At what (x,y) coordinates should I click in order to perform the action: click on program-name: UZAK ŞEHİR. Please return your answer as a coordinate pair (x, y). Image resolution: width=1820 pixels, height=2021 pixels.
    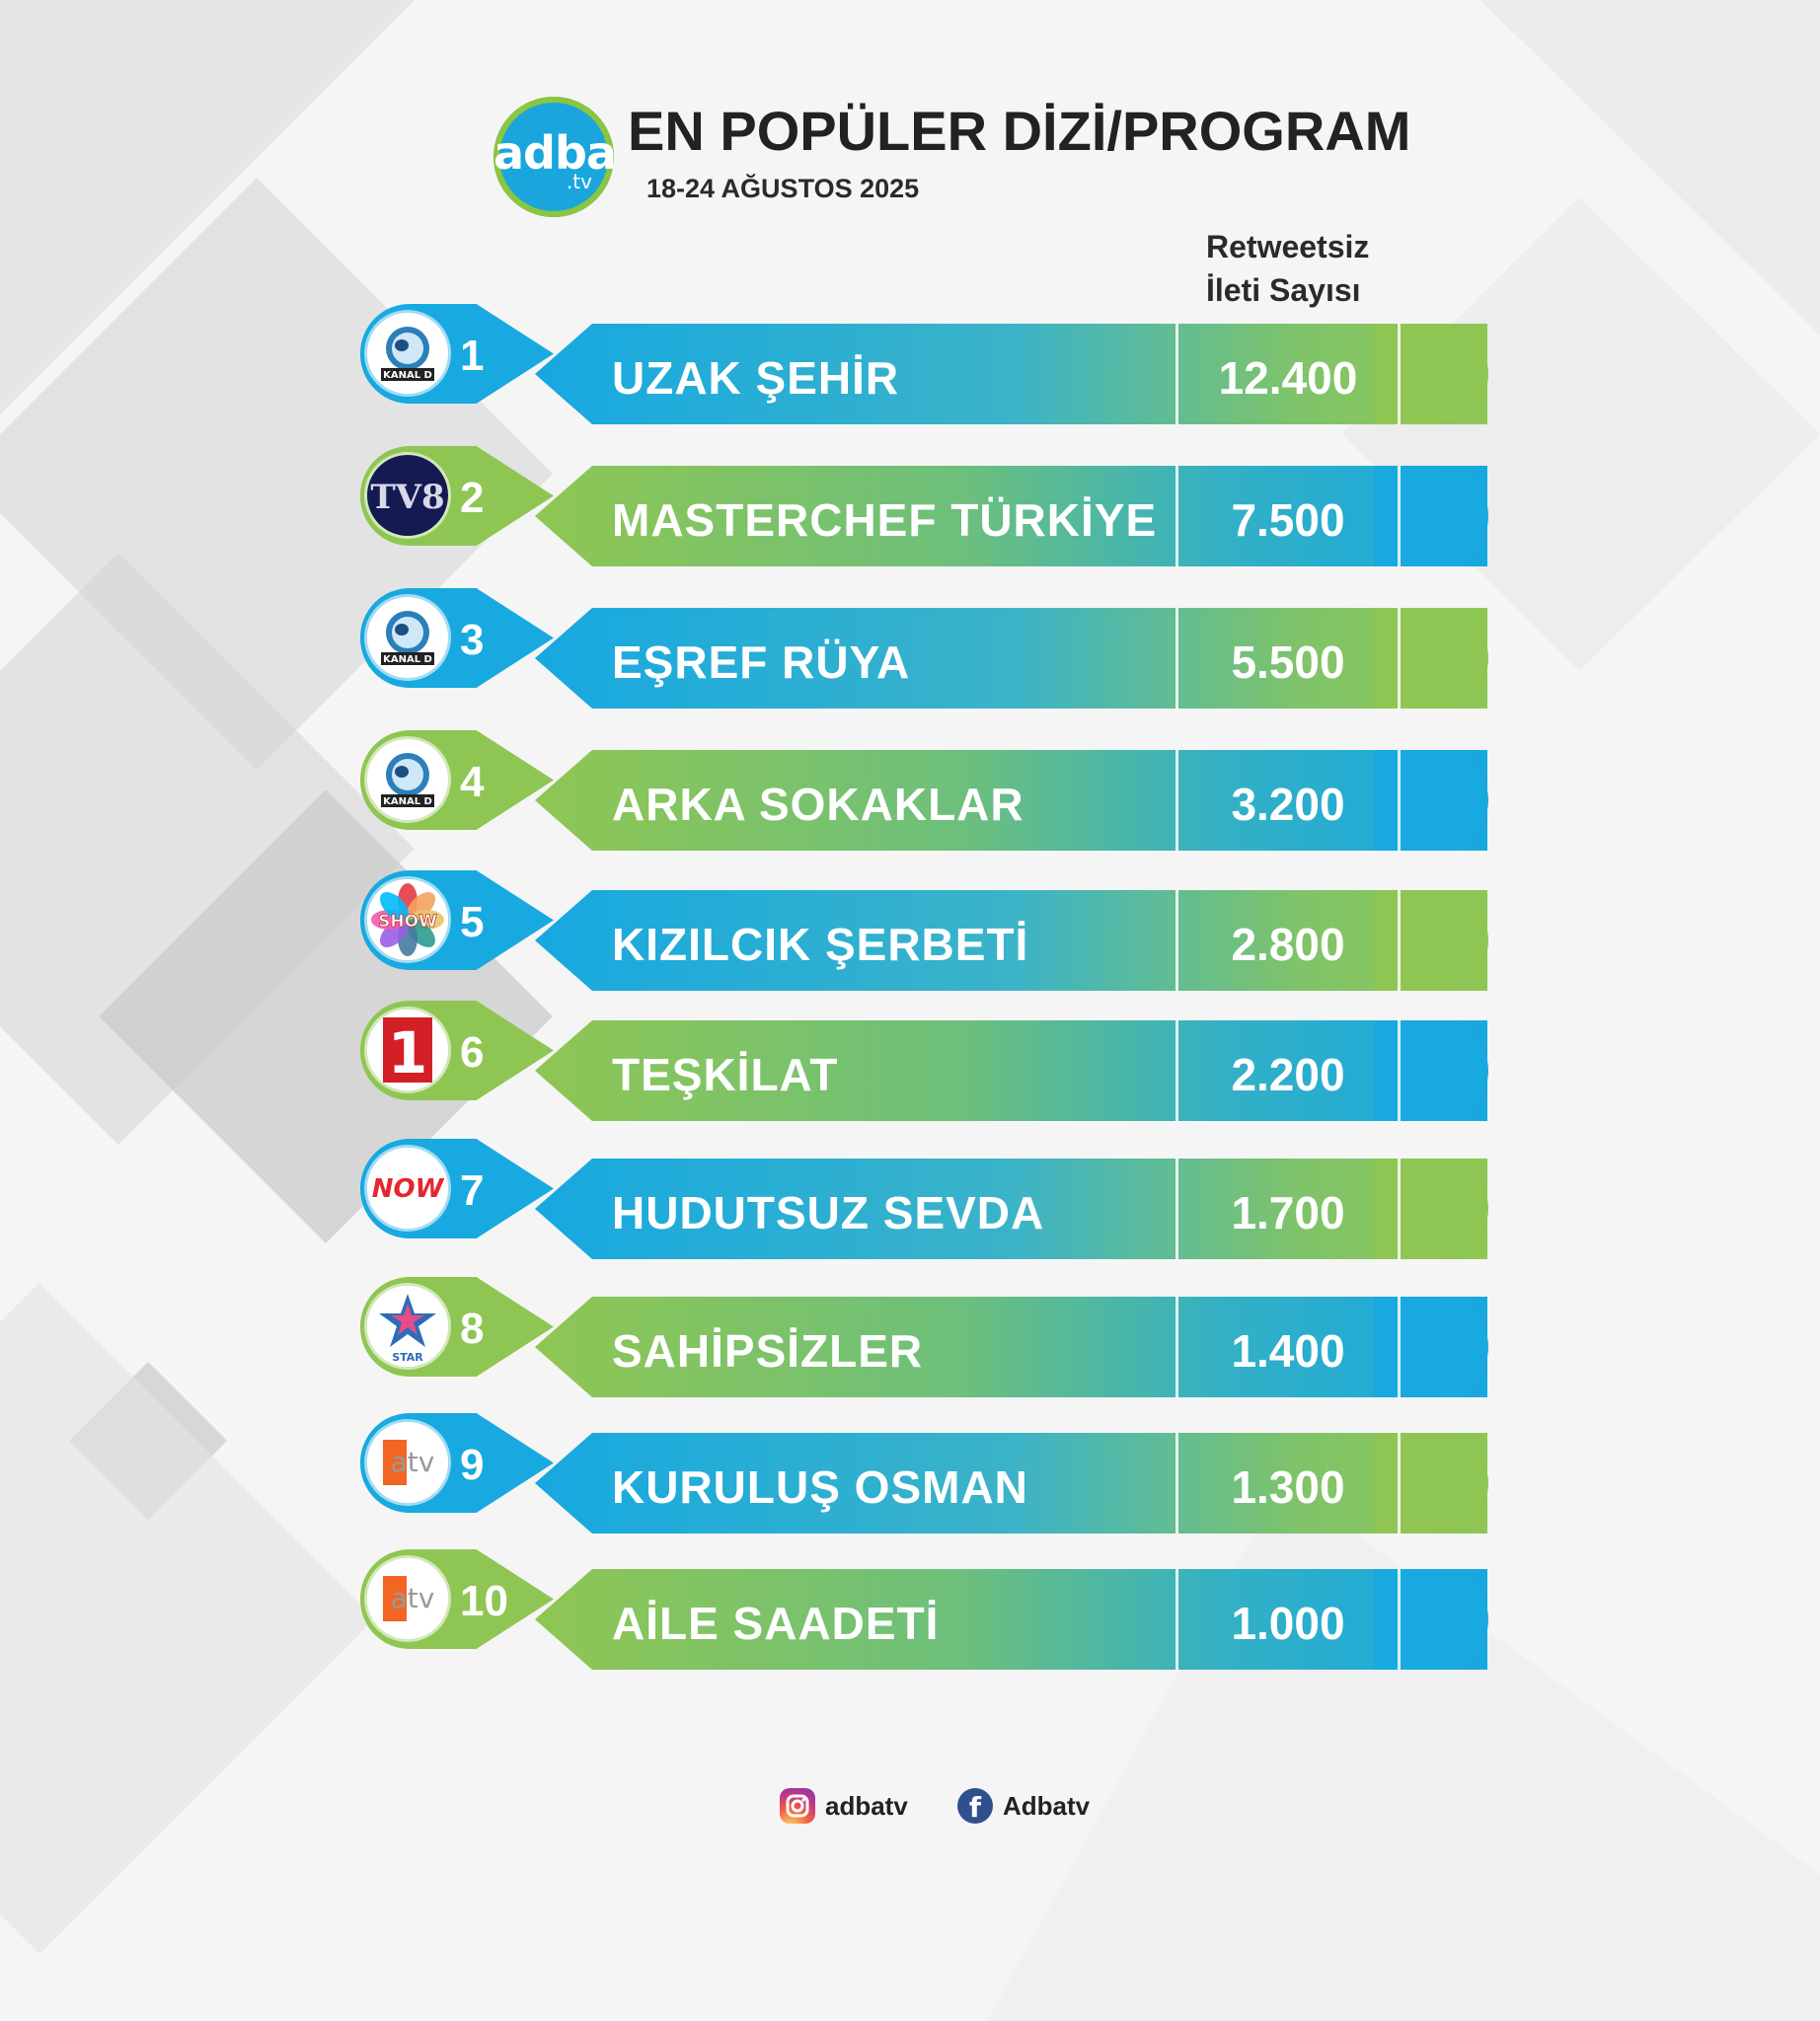
    Looking at the image, I should click on (756, 378).